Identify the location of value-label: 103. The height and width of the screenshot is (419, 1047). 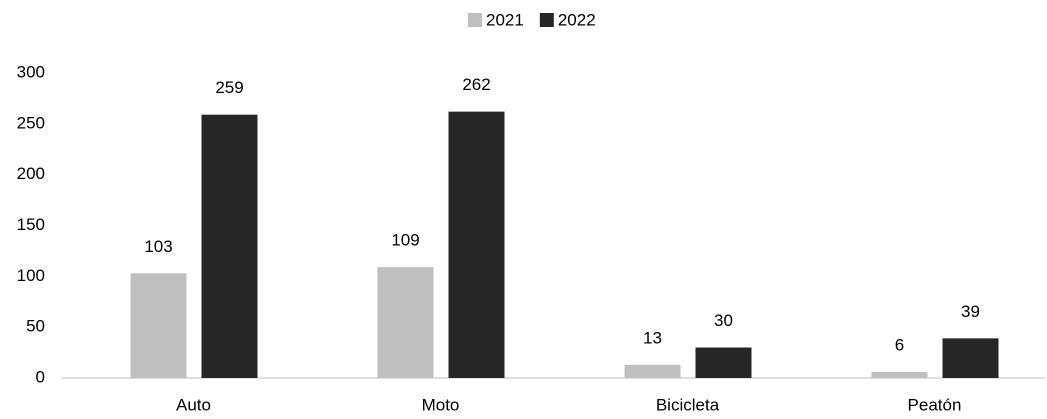
(158, 246).